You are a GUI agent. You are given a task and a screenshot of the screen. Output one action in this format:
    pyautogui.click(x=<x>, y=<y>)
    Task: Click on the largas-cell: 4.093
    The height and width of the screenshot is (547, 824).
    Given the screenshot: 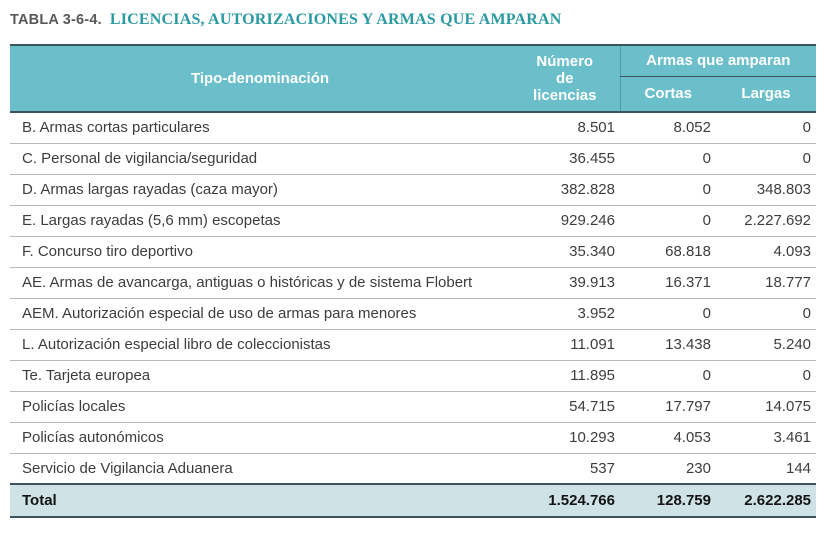 What is the action you would take?
    pyautogui.click(x=766, y=252)
    